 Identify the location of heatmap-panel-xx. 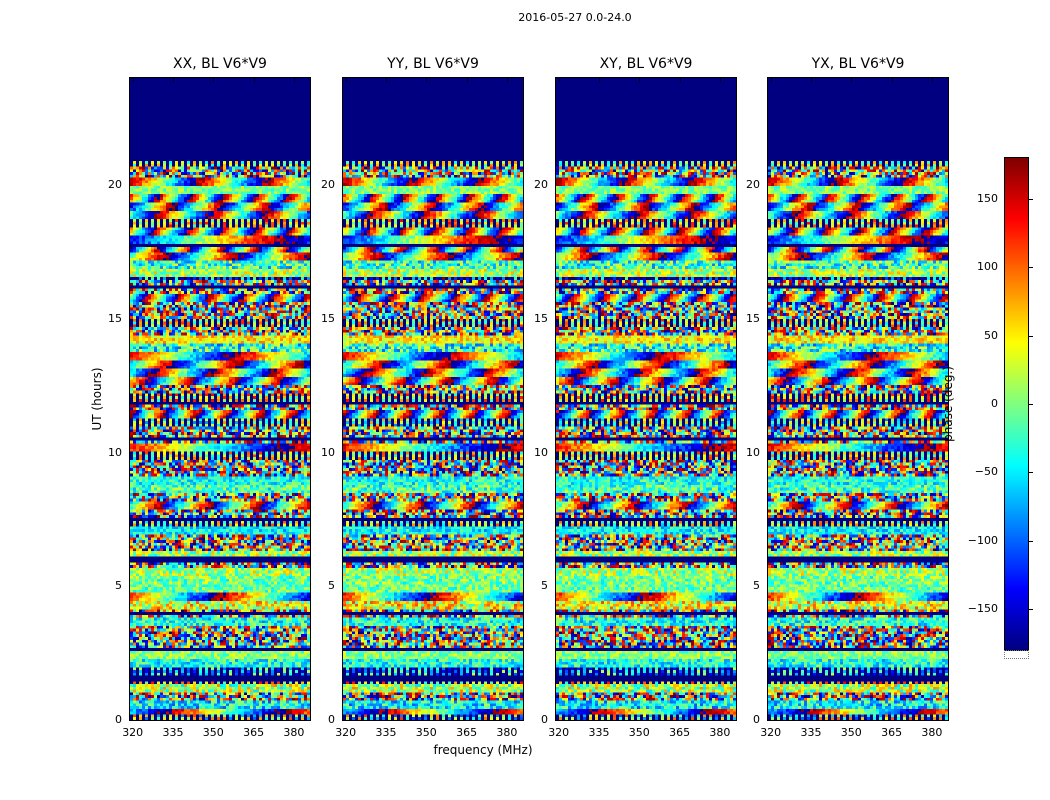
(220, 399).